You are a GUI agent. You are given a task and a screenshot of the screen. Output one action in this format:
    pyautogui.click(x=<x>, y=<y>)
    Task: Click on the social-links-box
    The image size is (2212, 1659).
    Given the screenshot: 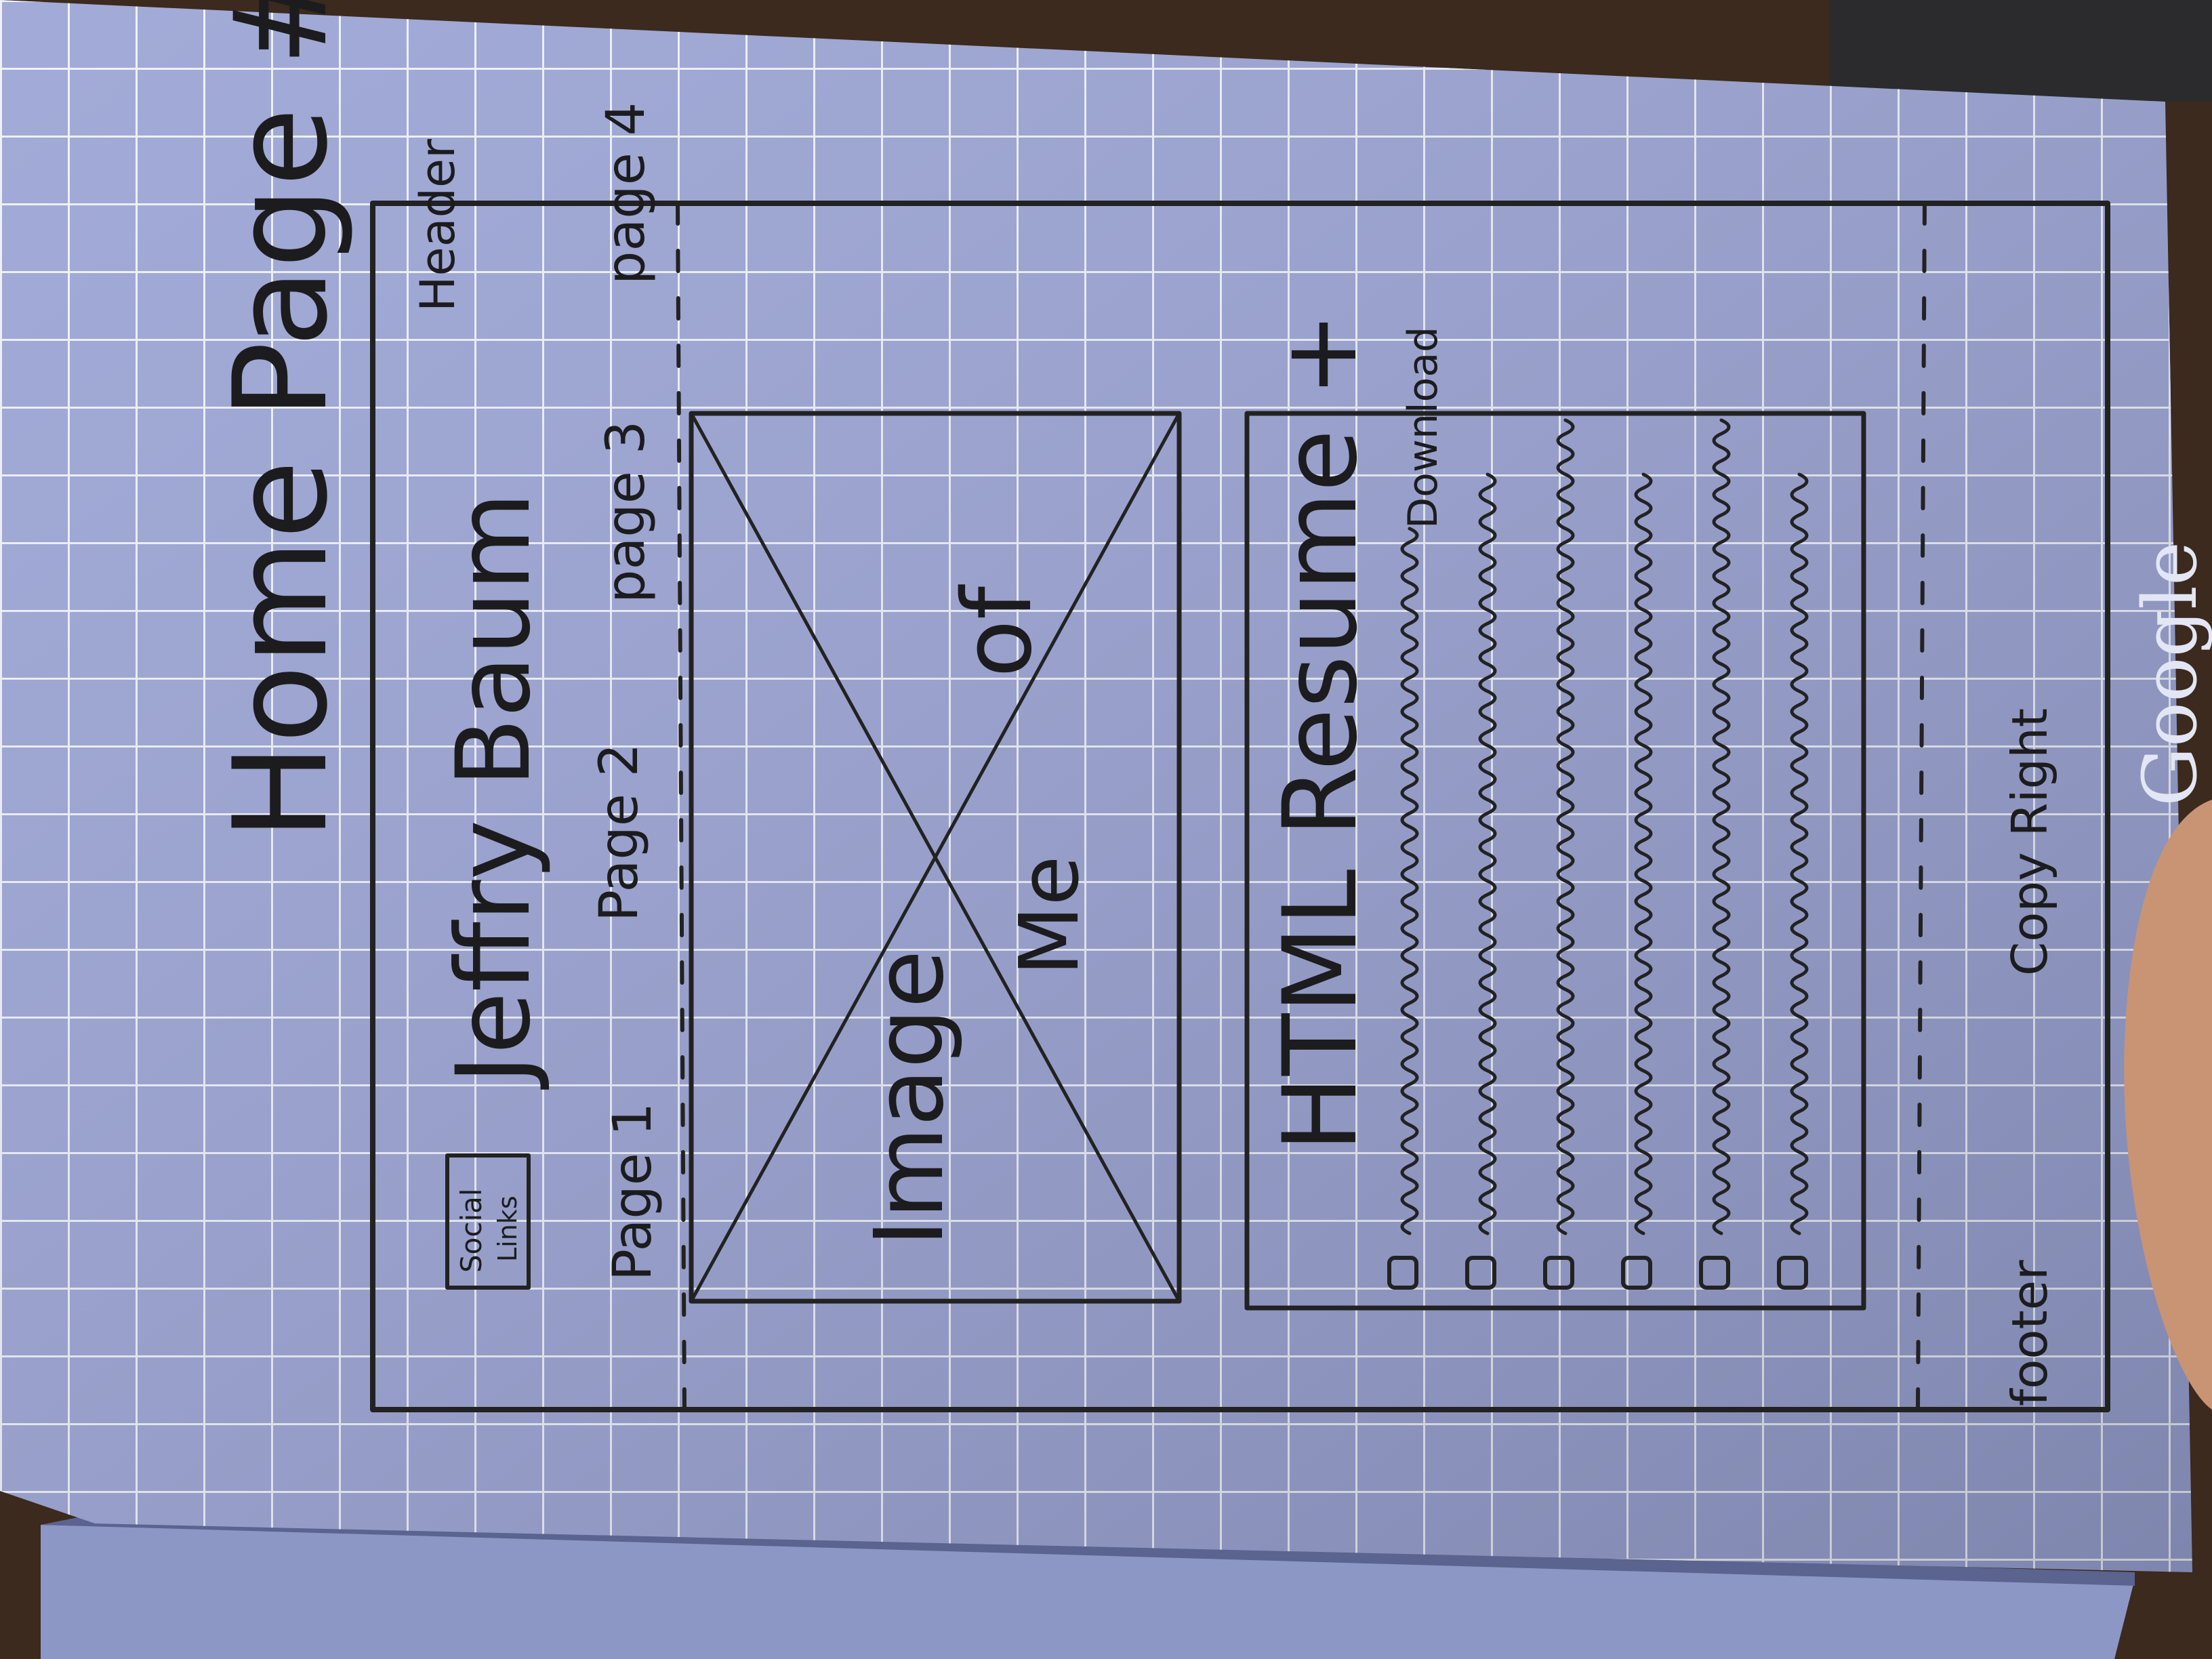 What is the action you would take?
    pyautogui.click(x=488, y=1221)
    